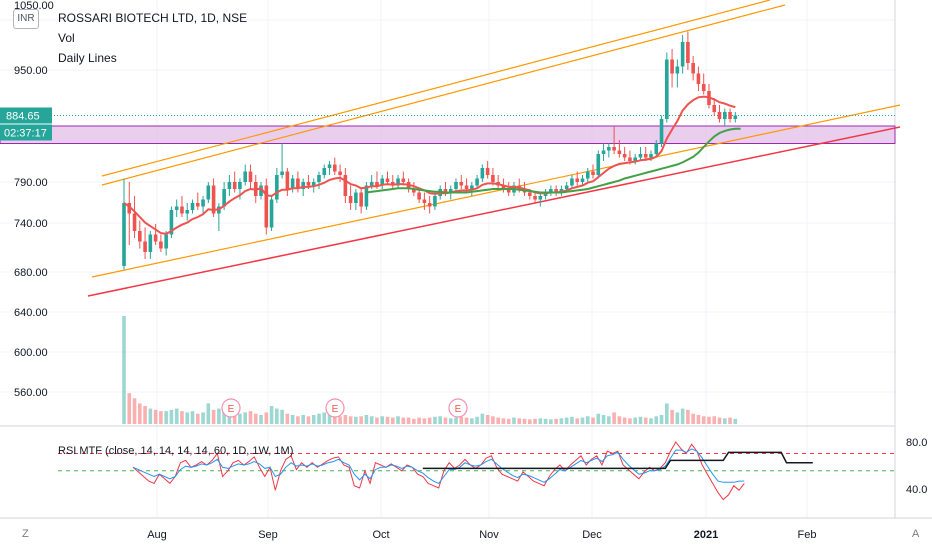 Image resolution: width=932 pixels, height=555 pixels. What do you see at coordinates (438, 471) in the screenshot?
I see `rsi-daily-line` at bounding box center [438, 471].